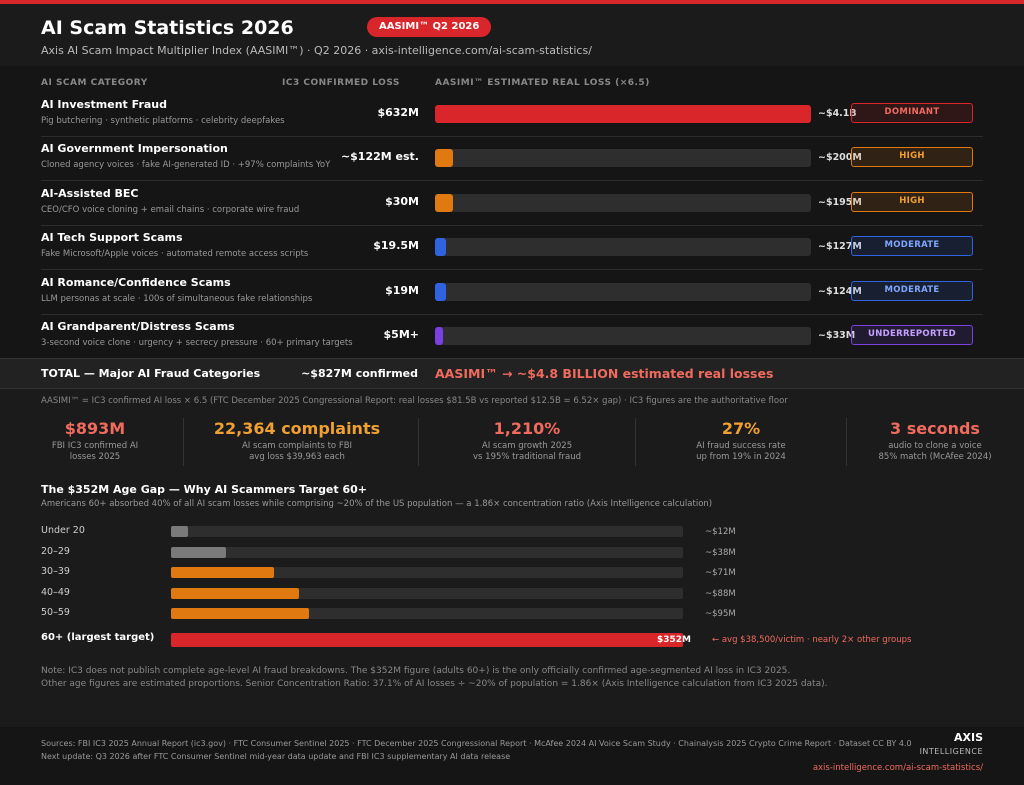 The width and height of the screenshot is (1024, 785). I want to click on brand-subtext: INTELLIGENCE, so click(951, 751).